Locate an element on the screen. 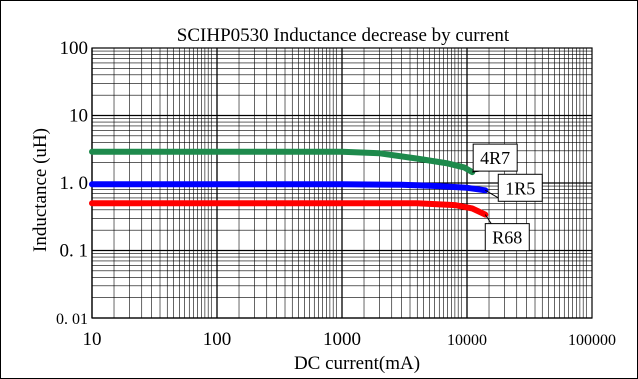 This screenshot has height=379, width=638. series-layer is located at coordinates (289, 183).